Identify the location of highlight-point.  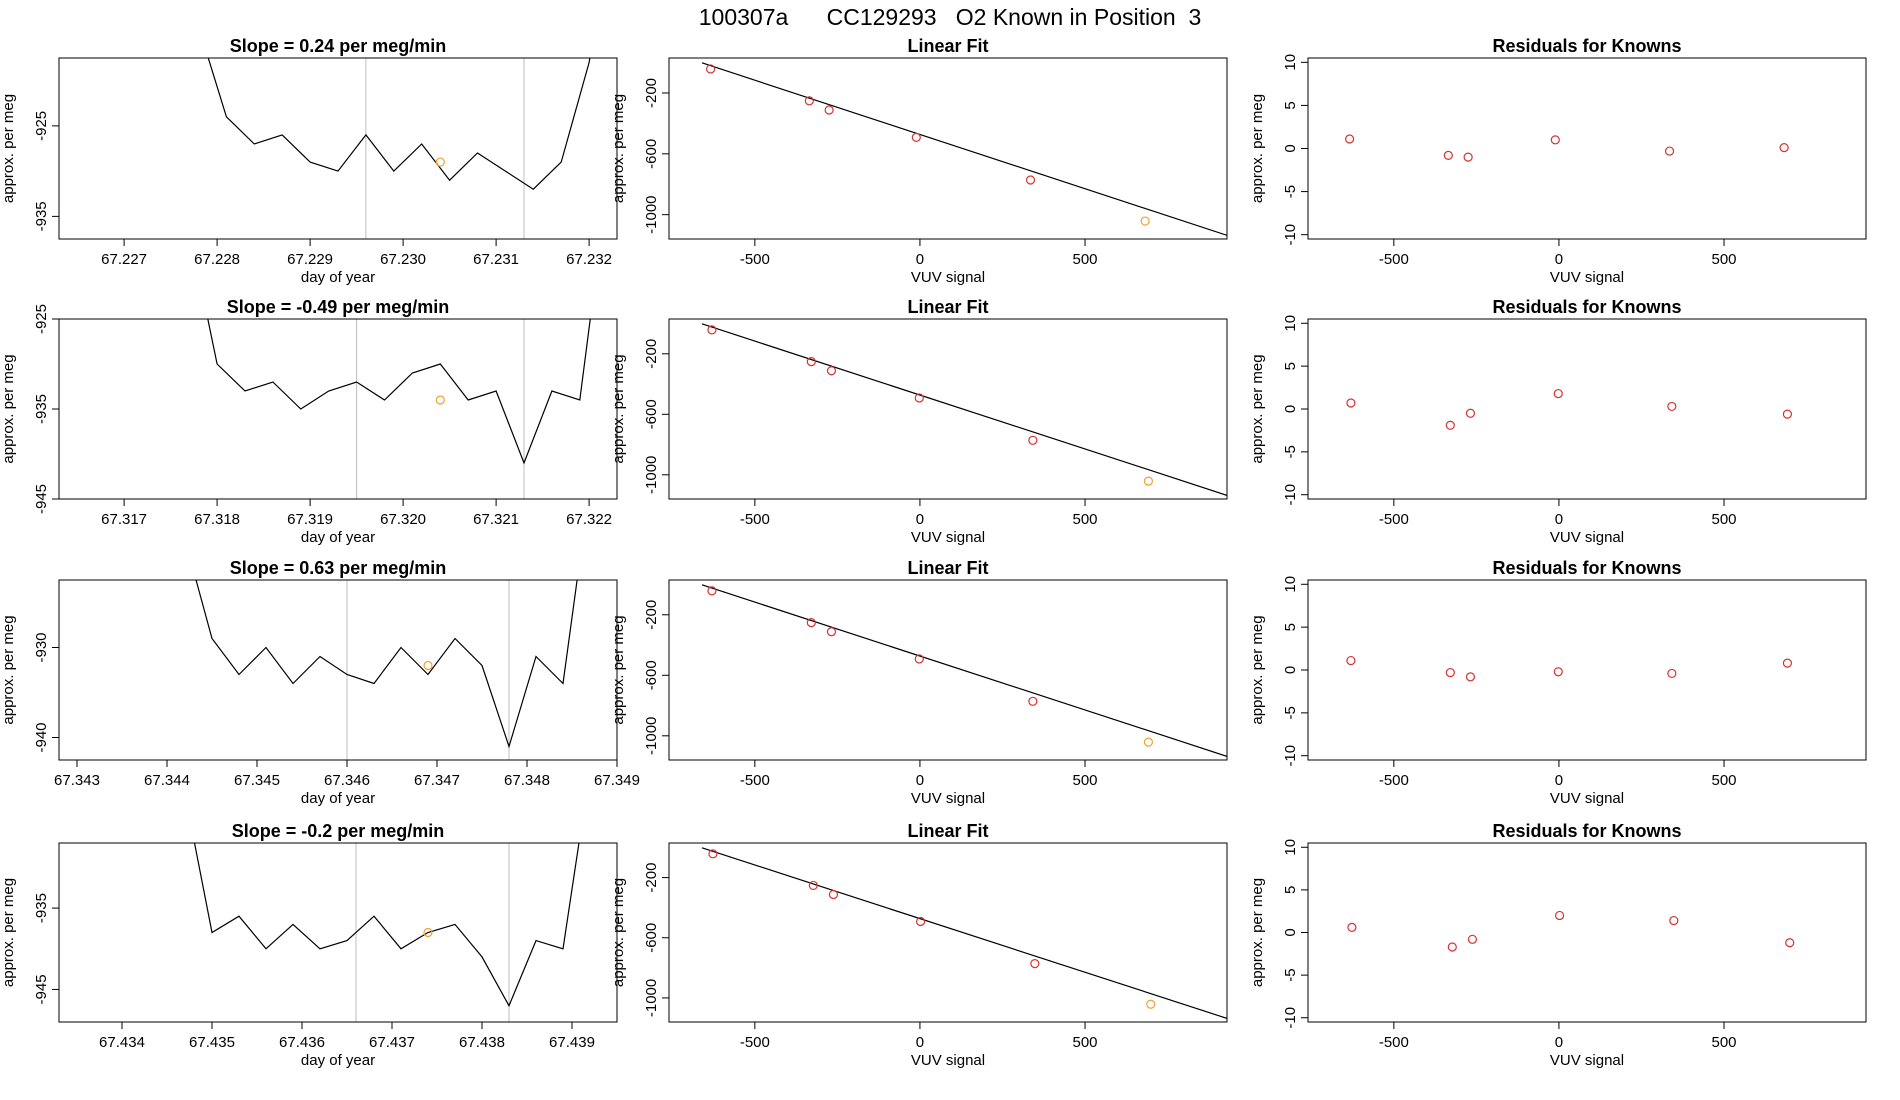
(428, 932).